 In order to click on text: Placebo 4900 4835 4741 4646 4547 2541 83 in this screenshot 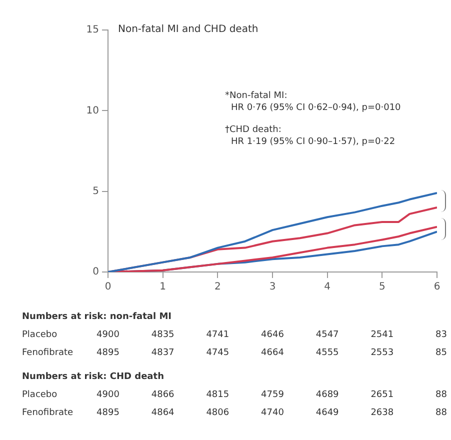, I will do `click(234, 335)`.